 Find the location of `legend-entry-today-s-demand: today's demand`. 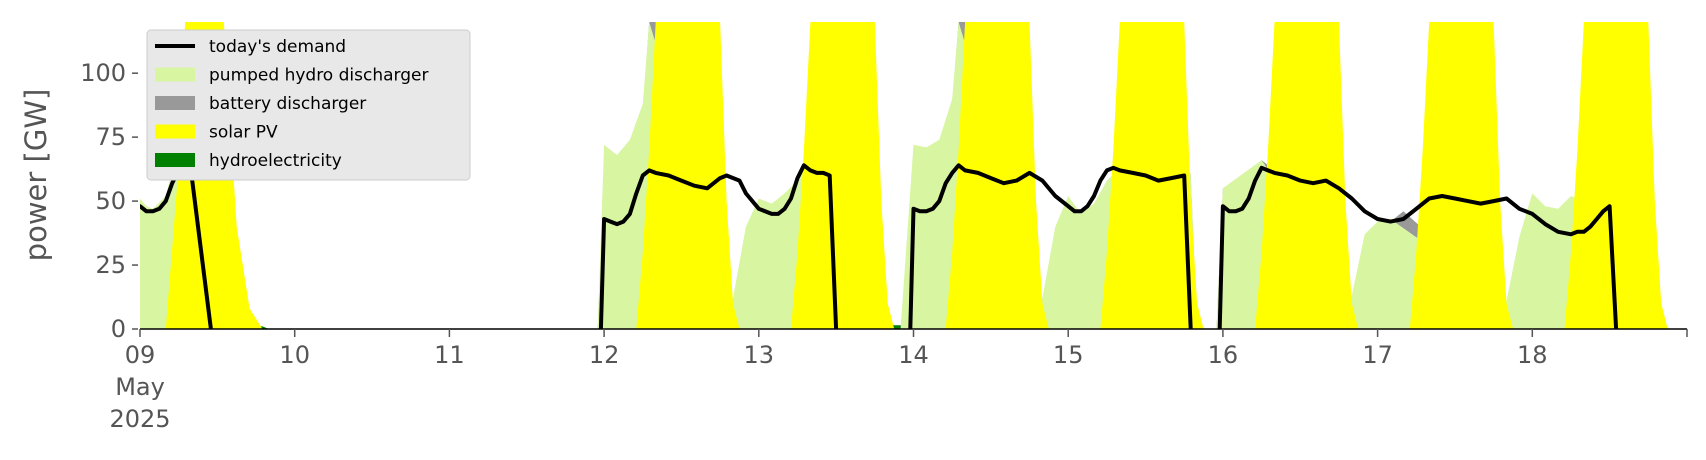

legend-entry-today-s-demand: today's demand is located at coordinates (250, 47).